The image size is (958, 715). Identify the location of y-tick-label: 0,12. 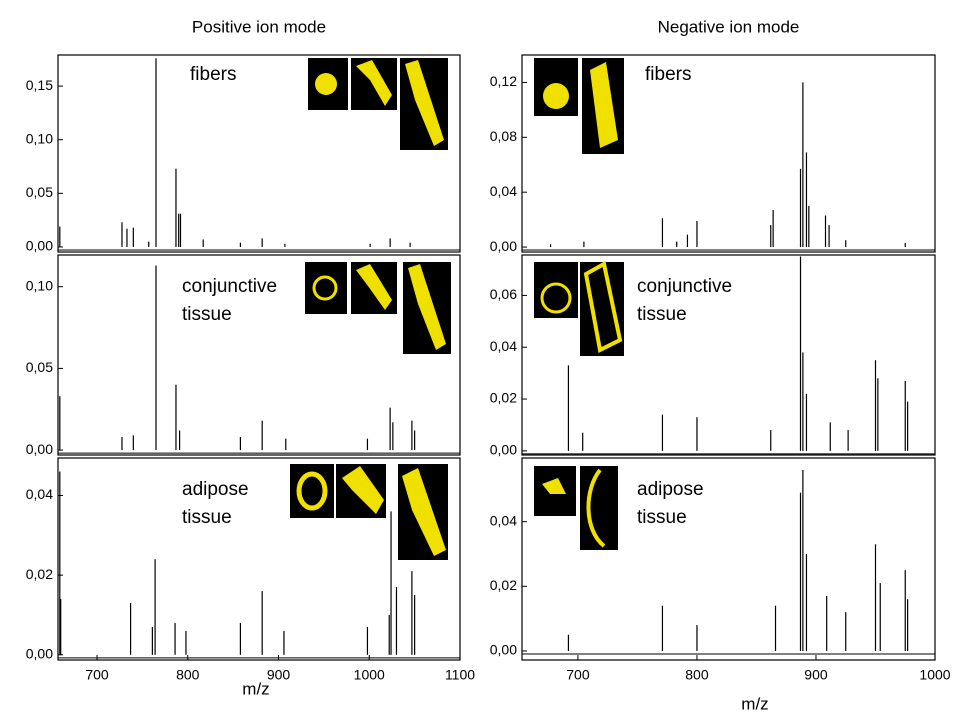
(503, 81).